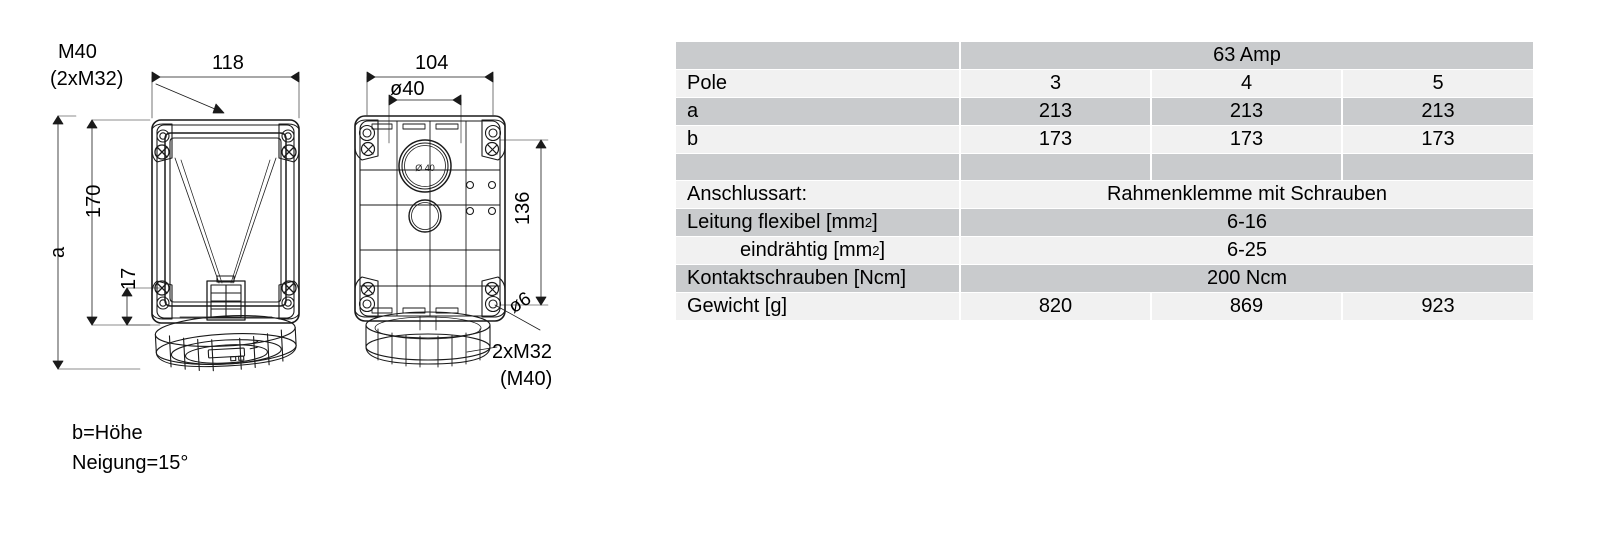 The width and height of the screenshot is (1600, 536). What do you see at coordinates (1438, 83) in the screenshot?
I see `pole-value-3: 5` at bounding box center [1438, 83].